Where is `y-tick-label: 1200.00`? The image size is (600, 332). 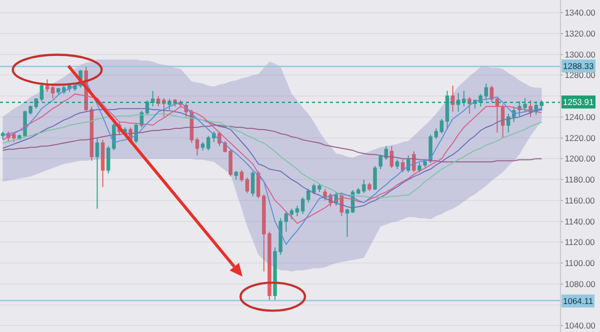
y-tick-label: 1200.00 is located at coordinates (580, 159).